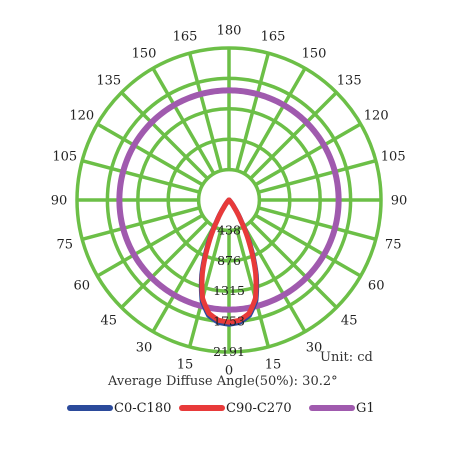  What do you see at coordinates (142, 408) in the screenshot?
I see `legend-label: C0-C180` at bounding box center [142, 408].